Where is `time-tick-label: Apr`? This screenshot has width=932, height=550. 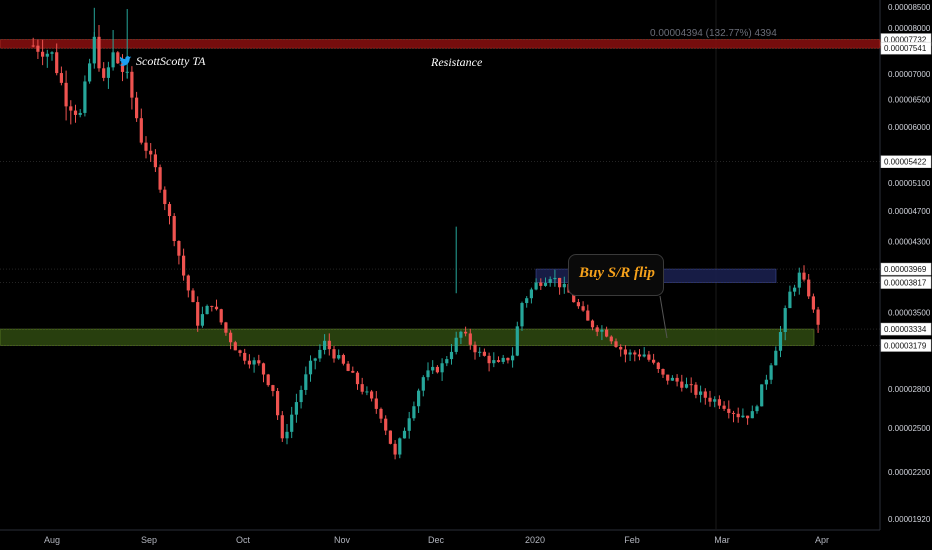 time-tick-label: Apr is located at coordinates (822, 540).